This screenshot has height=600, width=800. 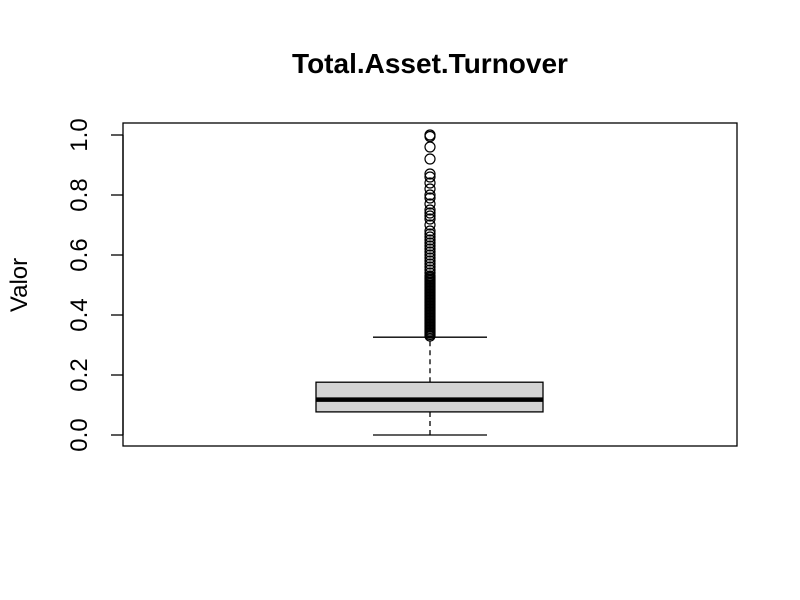 I want to click on y-tick-label: 0.4, so click(x=79, y=314).